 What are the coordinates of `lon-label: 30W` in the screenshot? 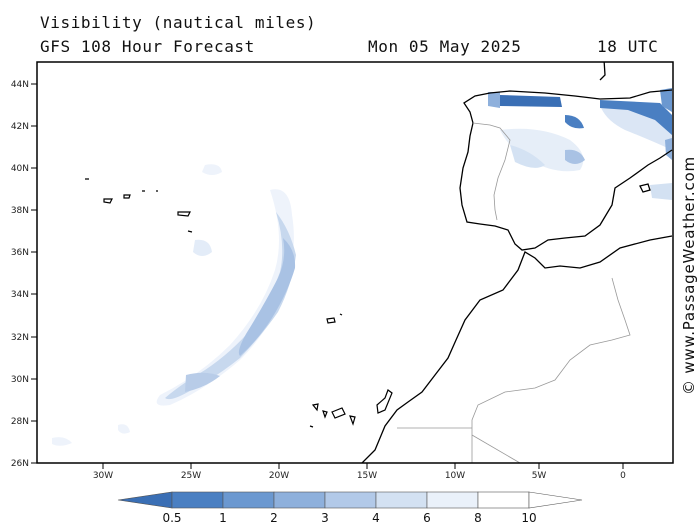 It's located at (103, 476).